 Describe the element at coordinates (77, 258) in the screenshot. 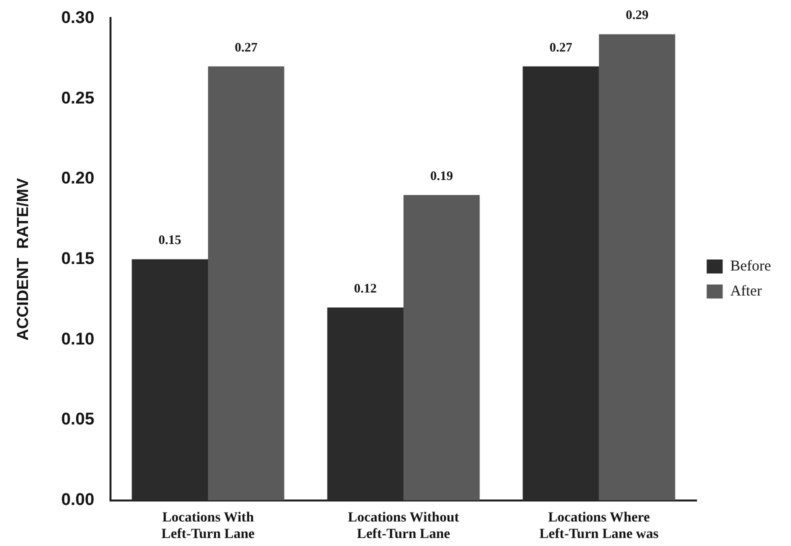

I see `y-tick-label: 0.15` at that location.